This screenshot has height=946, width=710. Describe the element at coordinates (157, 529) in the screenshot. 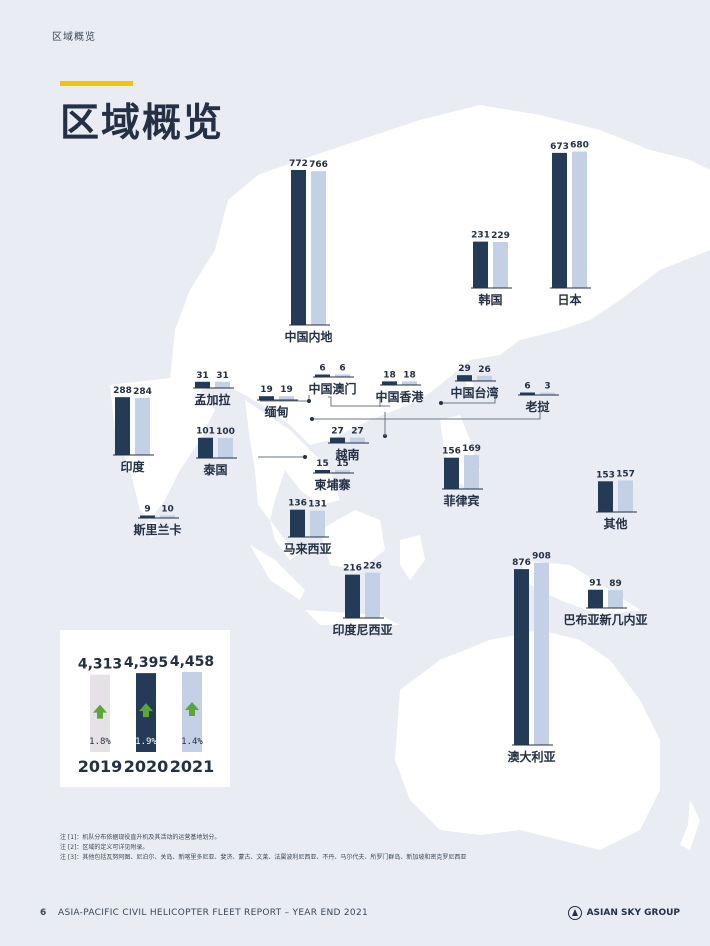

I see `region-label: 斯里兰卡` at that location.